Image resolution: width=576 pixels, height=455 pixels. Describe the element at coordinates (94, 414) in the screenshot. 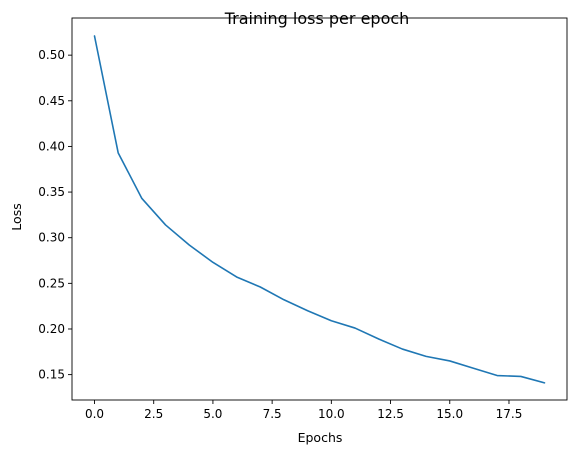

I see `x-tick-label: 0.0` at that location.